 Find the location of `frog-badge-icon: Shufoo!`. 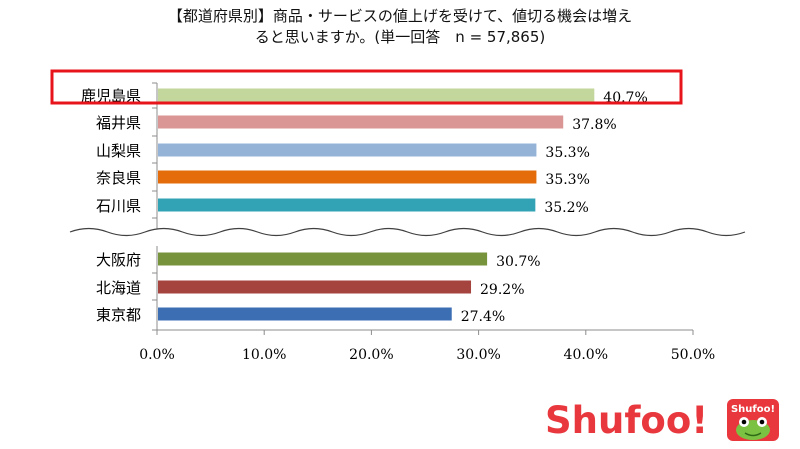

frog-badge-icon: Shufoo! is located at coordinates (753, 420).